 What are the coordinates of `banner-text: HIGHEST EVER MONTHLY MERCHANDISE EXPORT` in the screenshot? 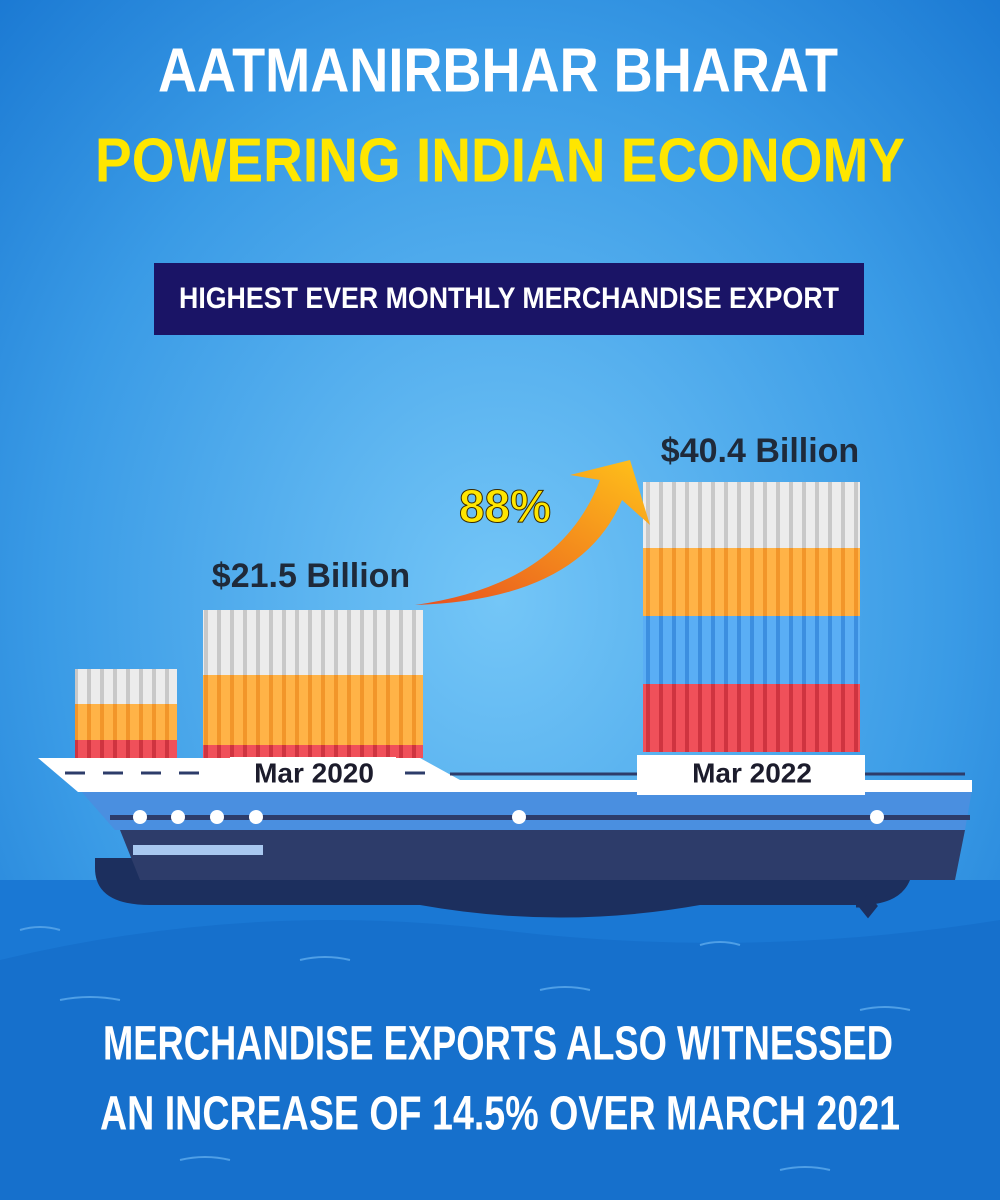 It's located at (509, 298).